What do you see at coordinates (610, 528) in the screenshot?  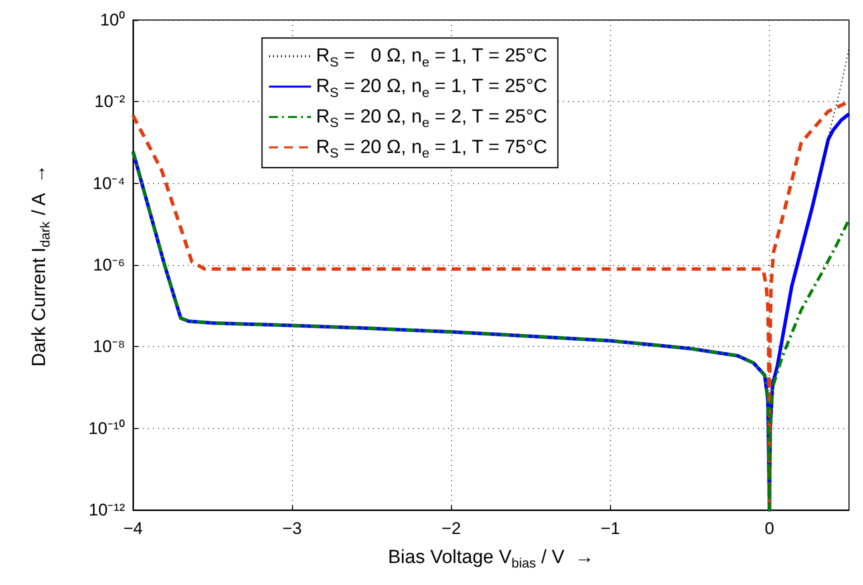 I see `x-tick-label: −1` at bounding box center [610, 528].